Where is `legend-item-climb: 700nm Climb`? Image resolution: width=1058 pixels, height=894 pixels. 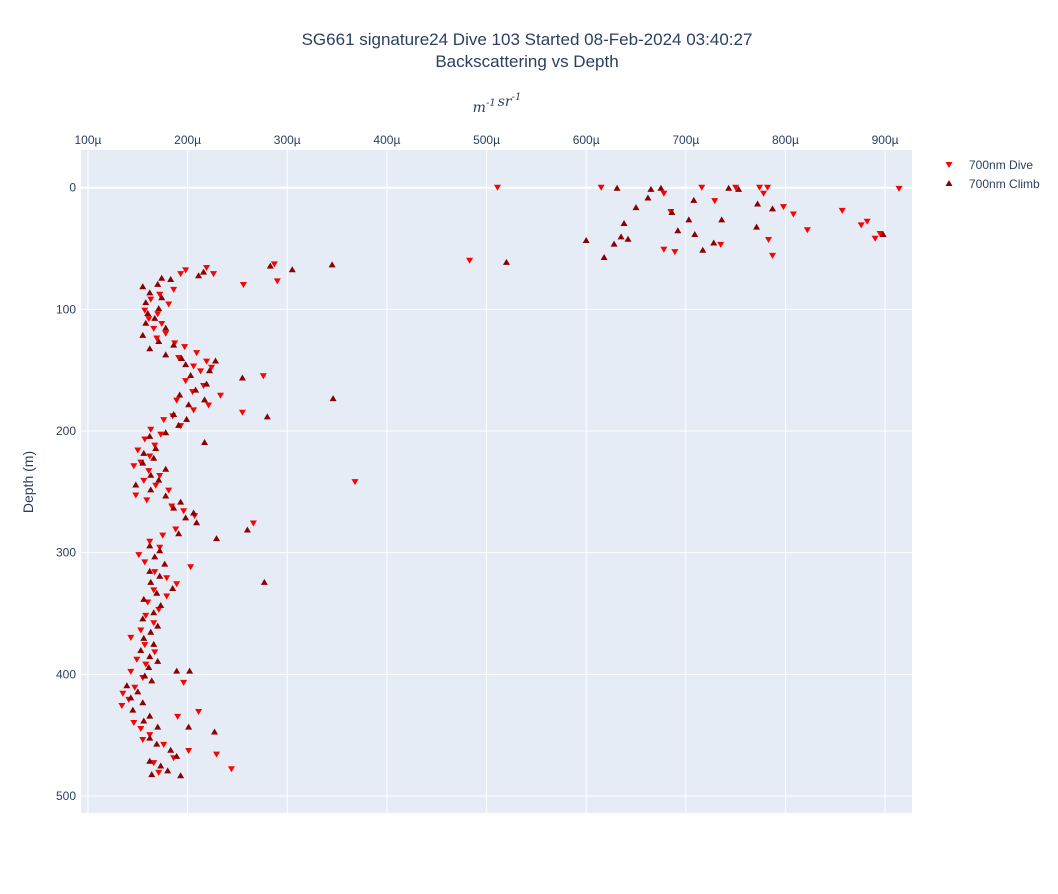
legend-item-climb: 700nm Climb is located at coordinates (993, 184).